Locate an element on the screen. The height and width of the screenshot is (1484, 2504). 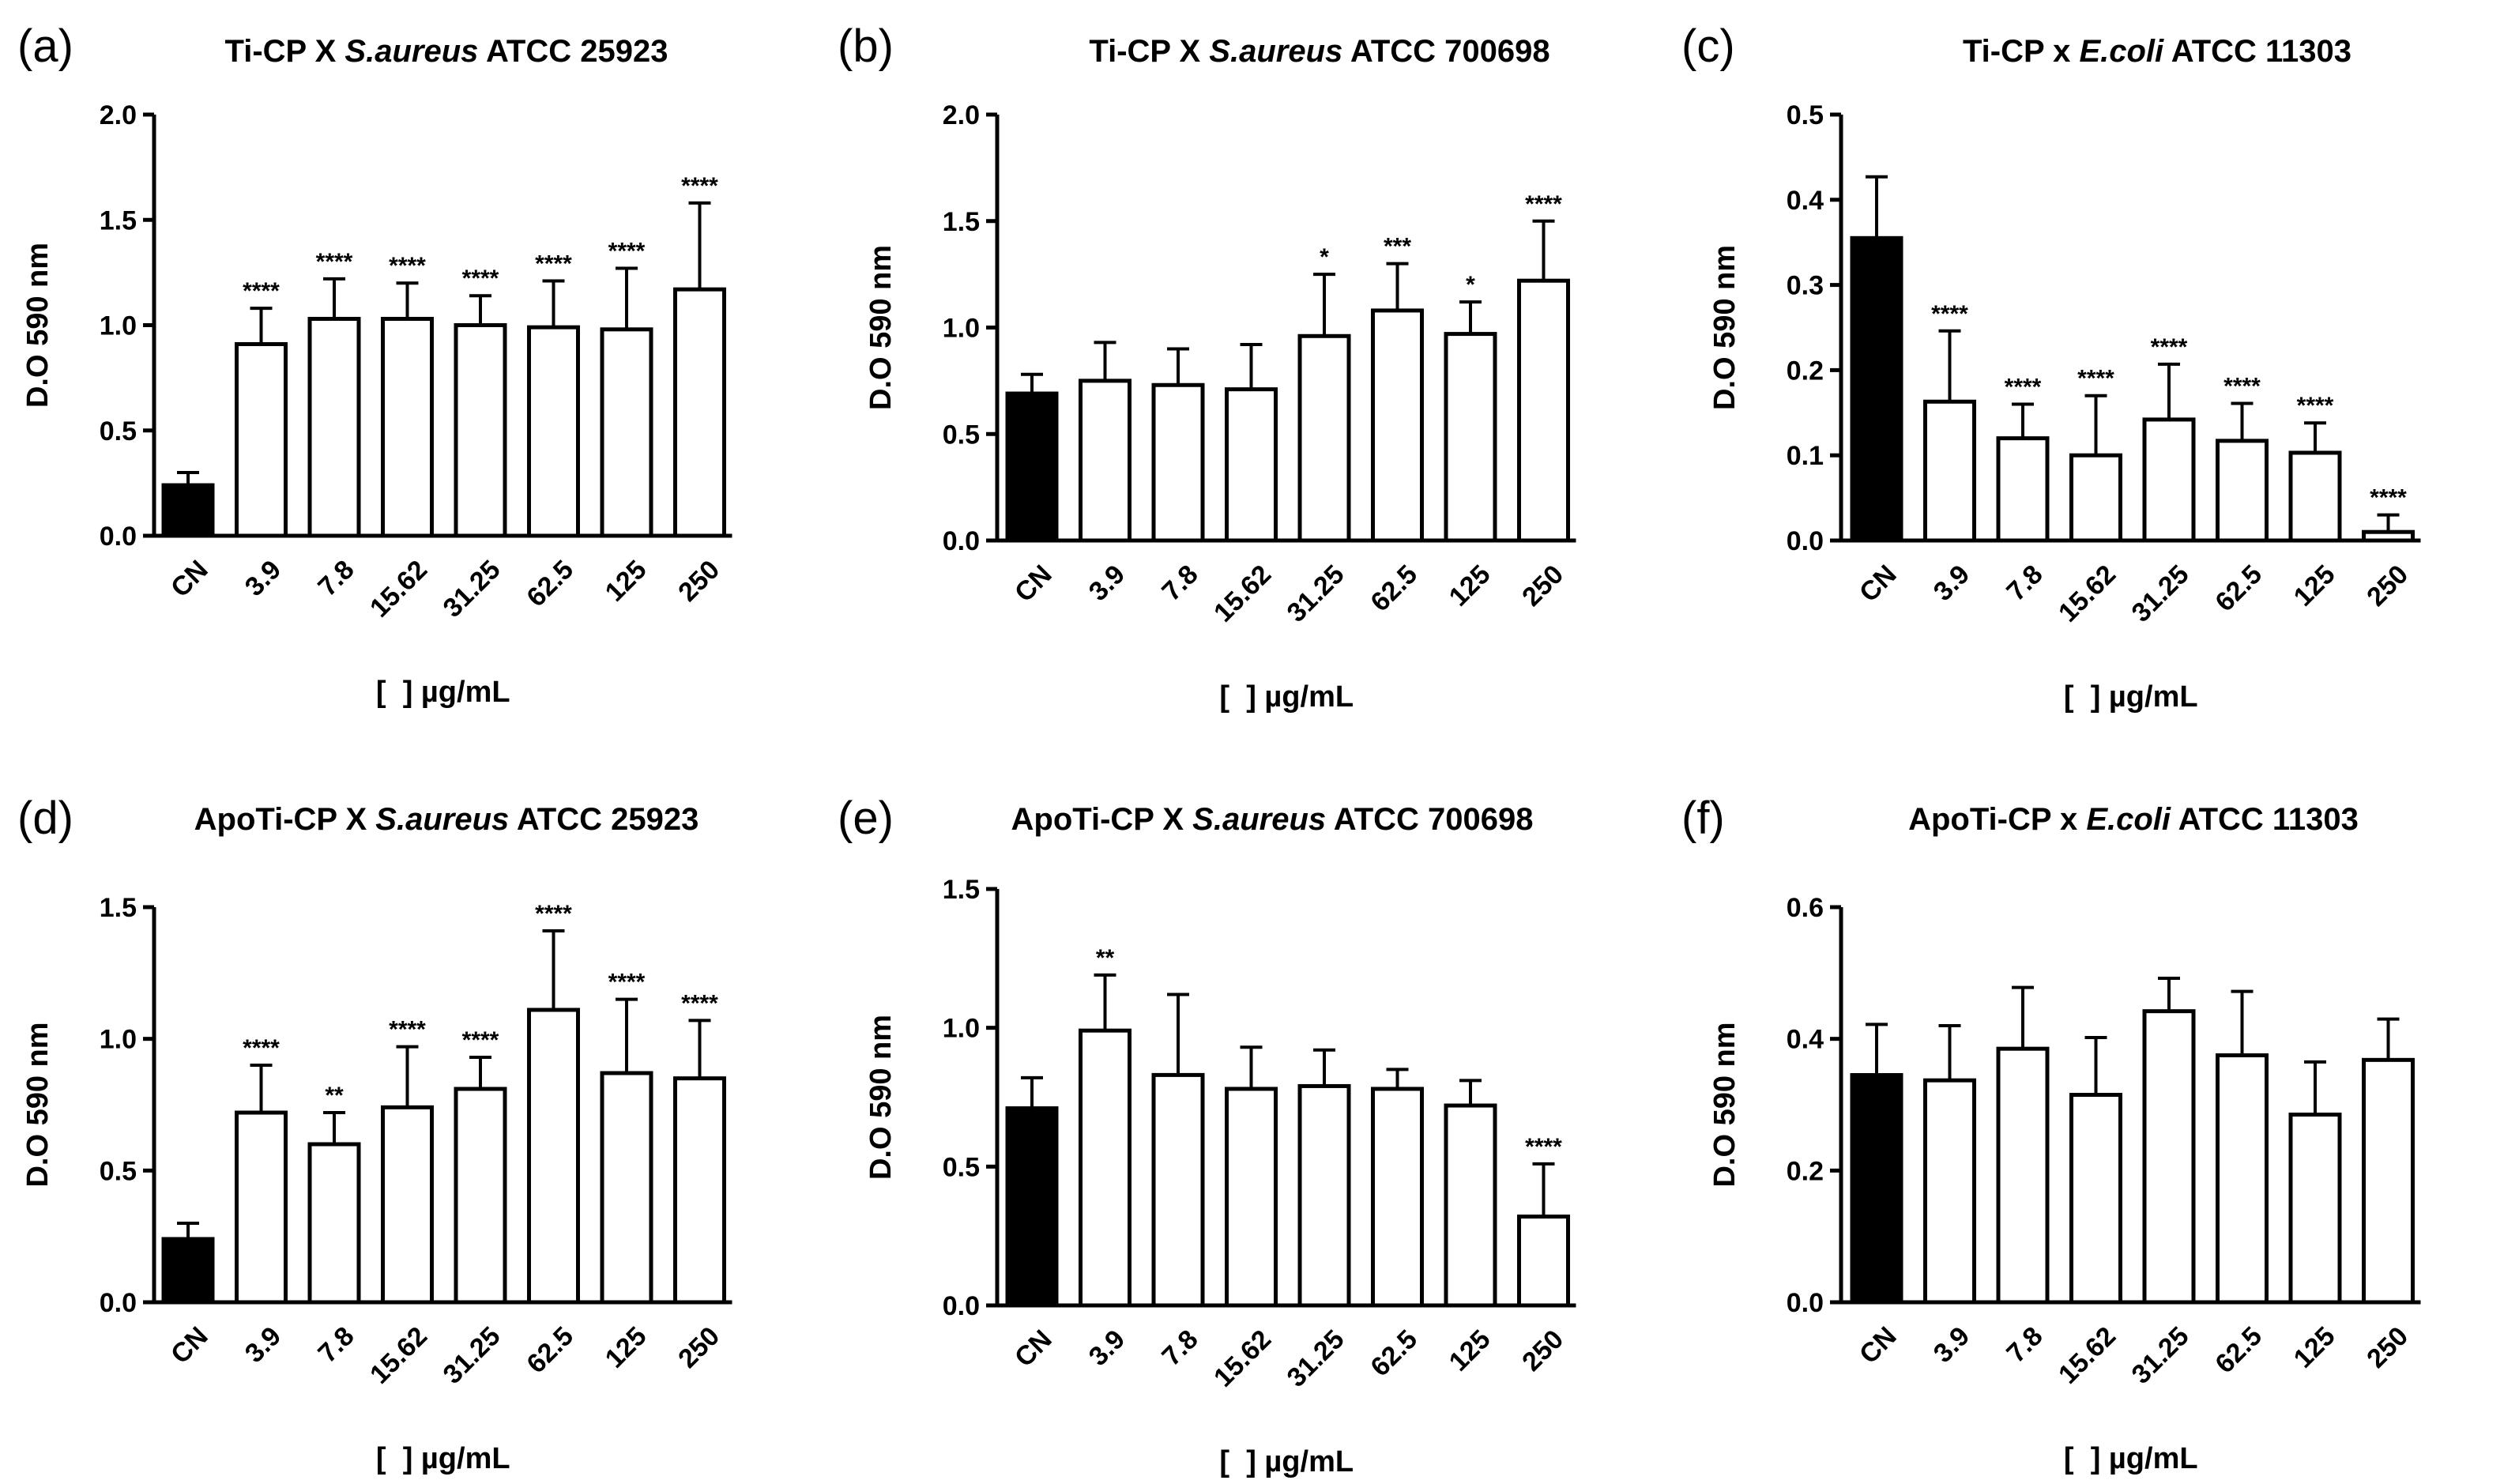
panel-letter: (c) is located at coordinates (1708, 46).